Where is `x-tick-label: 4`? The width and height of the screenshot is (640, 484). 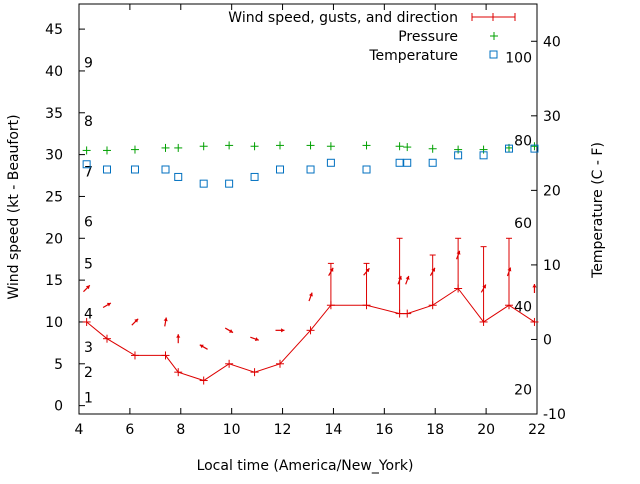
x-tick-label: 4 is located at coordinates (79, 430).